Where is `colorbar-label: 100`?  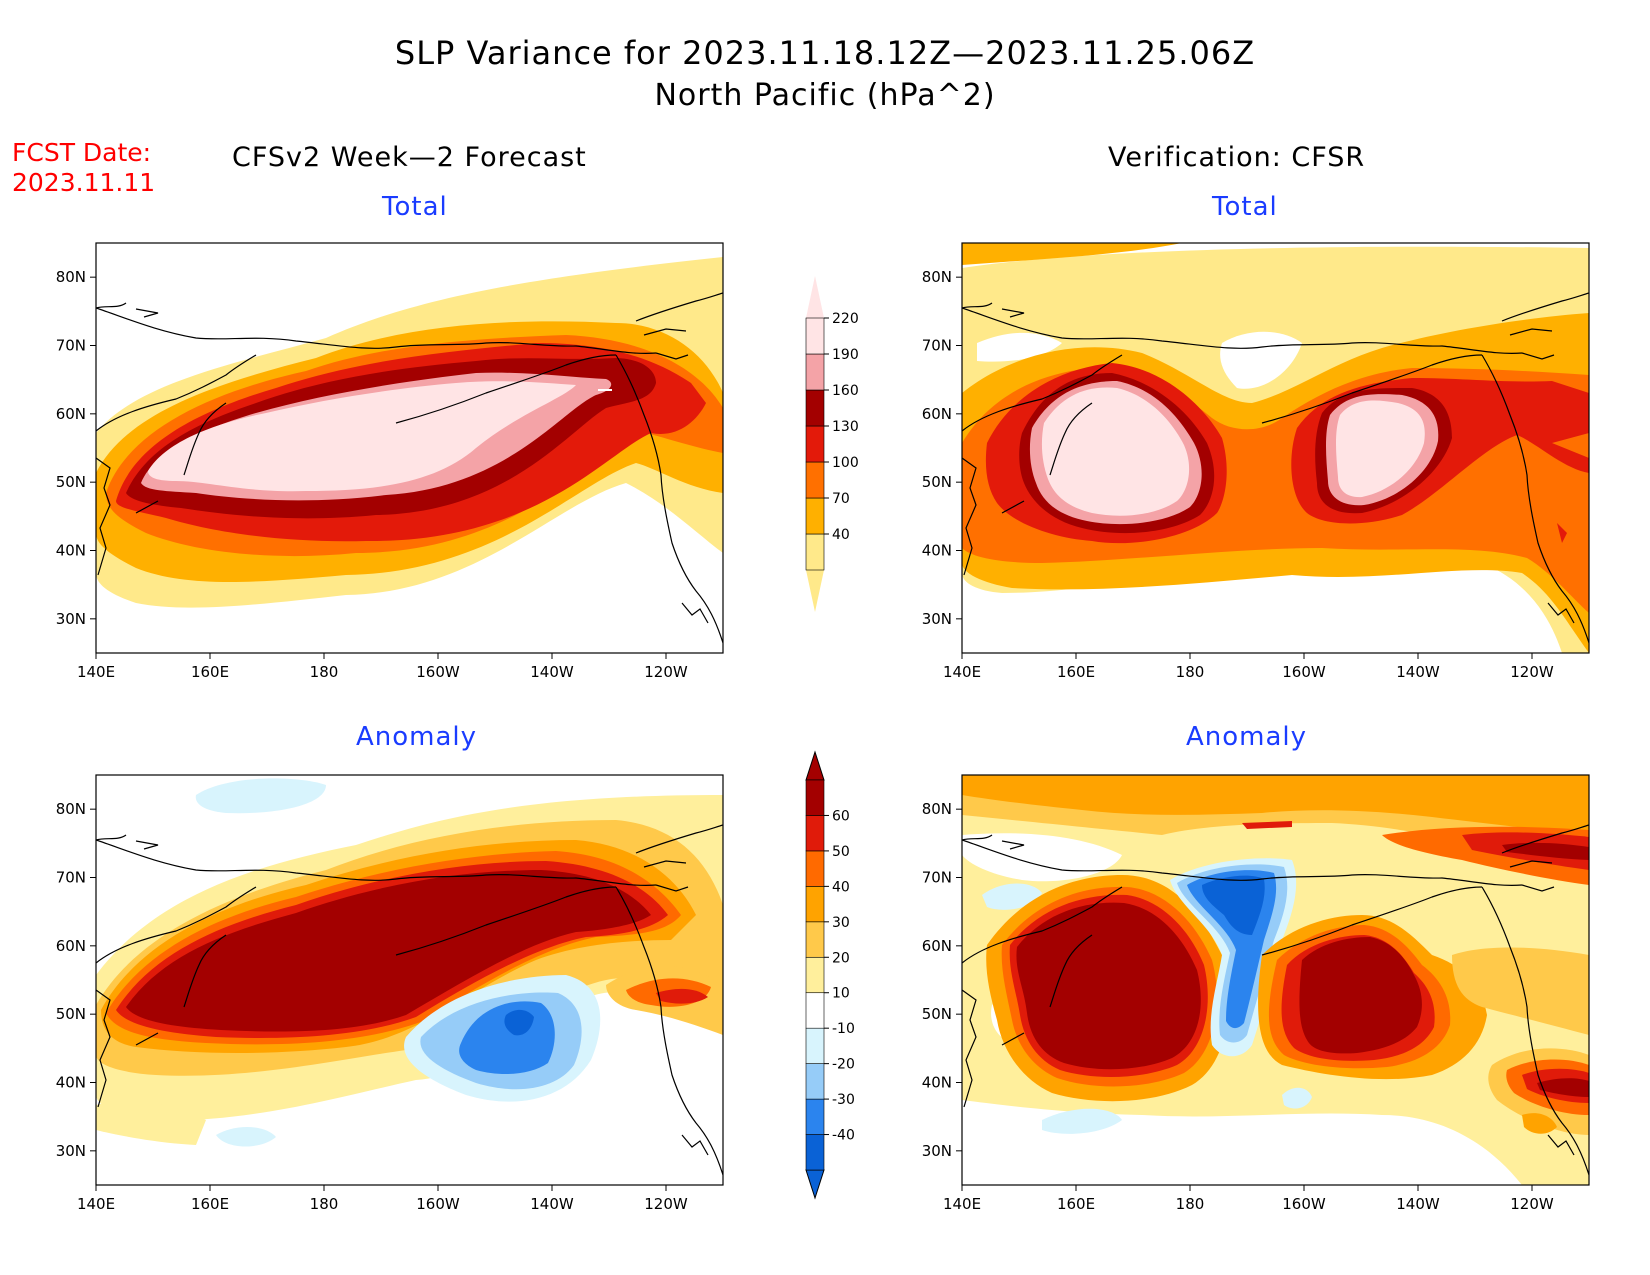
colorbar-label: 100 is located at coordinates (845, 463).